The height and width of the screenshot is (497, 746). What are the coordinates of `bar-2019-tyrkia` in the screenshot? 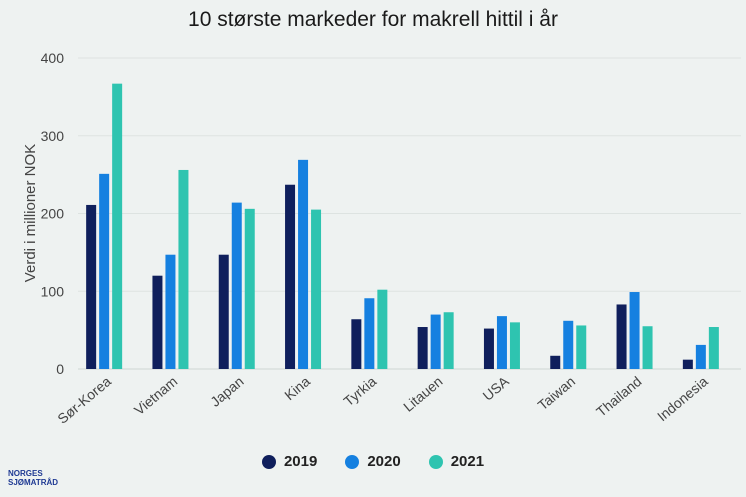 It's located at (356, 344).